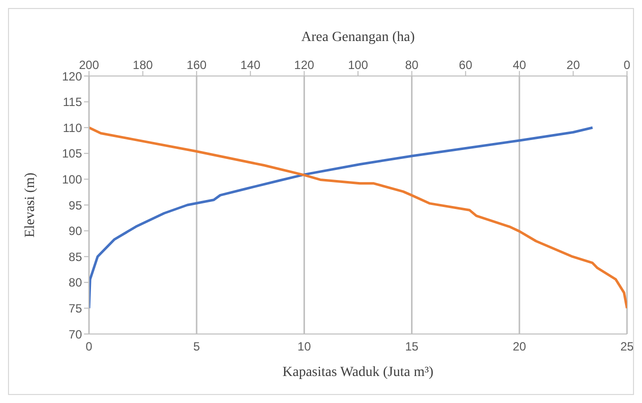 This screenshot has width=642, height=403. What do you see at coordinates (465, 65) in the screenshot?
I see `x2-tick-label: 60` at bounding box center [465, 65].